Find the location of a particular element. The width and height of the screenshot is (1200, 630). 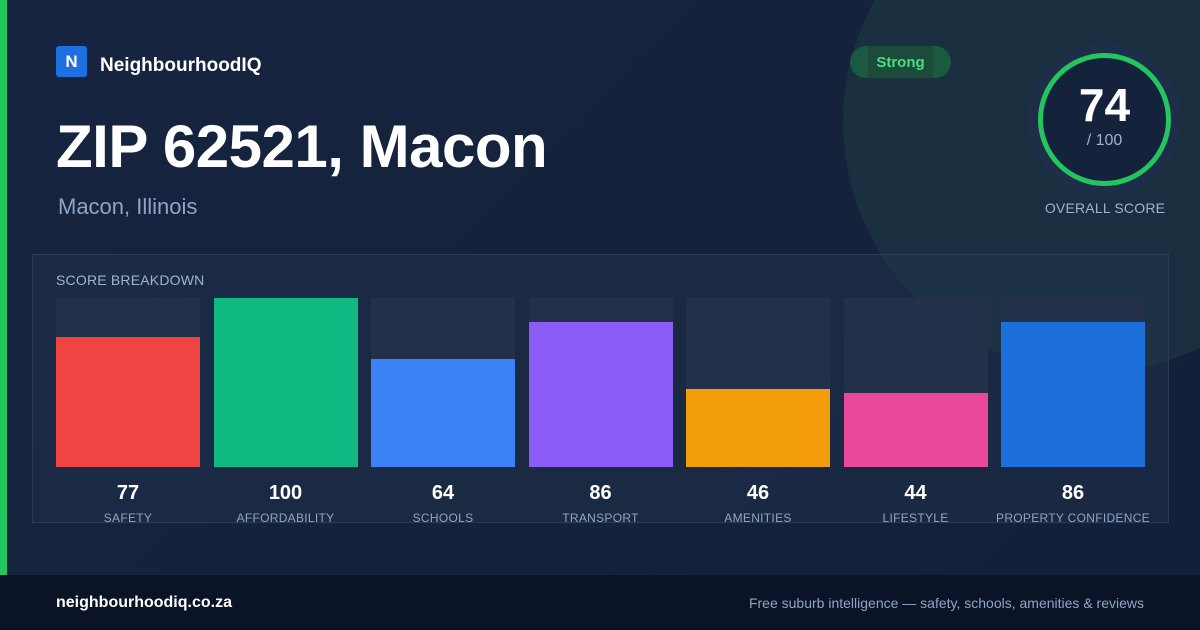

bar-value: 100 is located at coordinates (285, 493).